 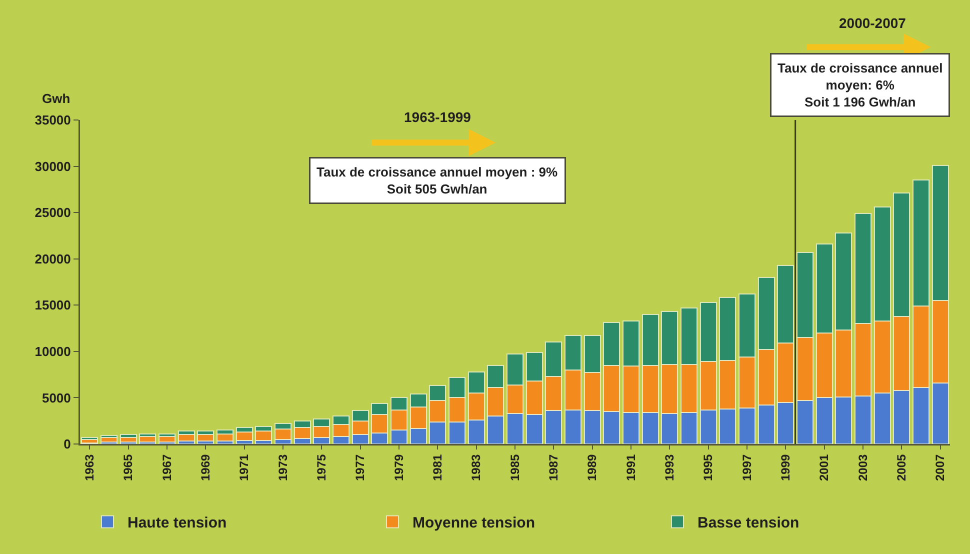 I want to click on x-tick-label: 1977, so click(x=360, y=468).